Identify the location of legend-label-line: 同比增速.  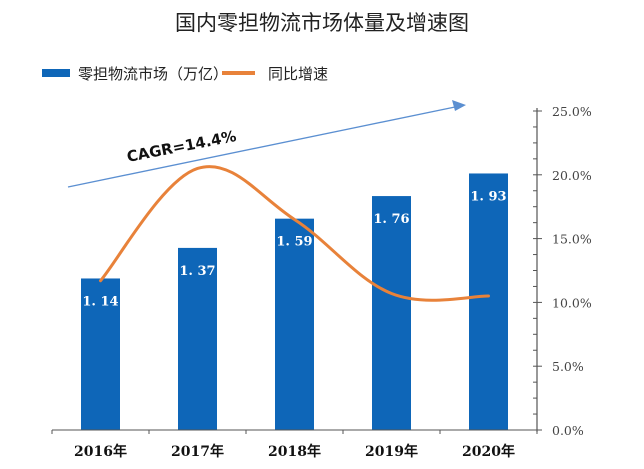
(298, 74).